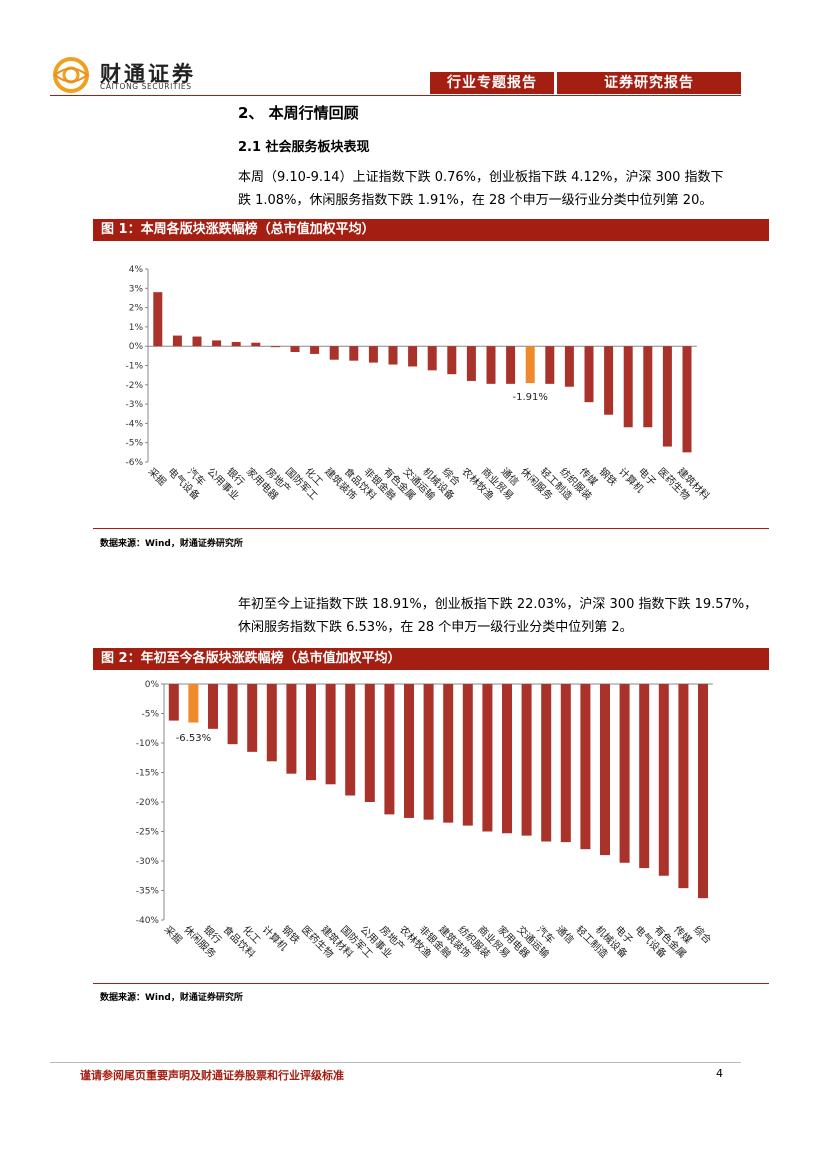 The height and width of the screenshot is (1170, 827). Describe the element at coordinates (719, 1073) in the screenshot. I see `page-number: 4` at that location.